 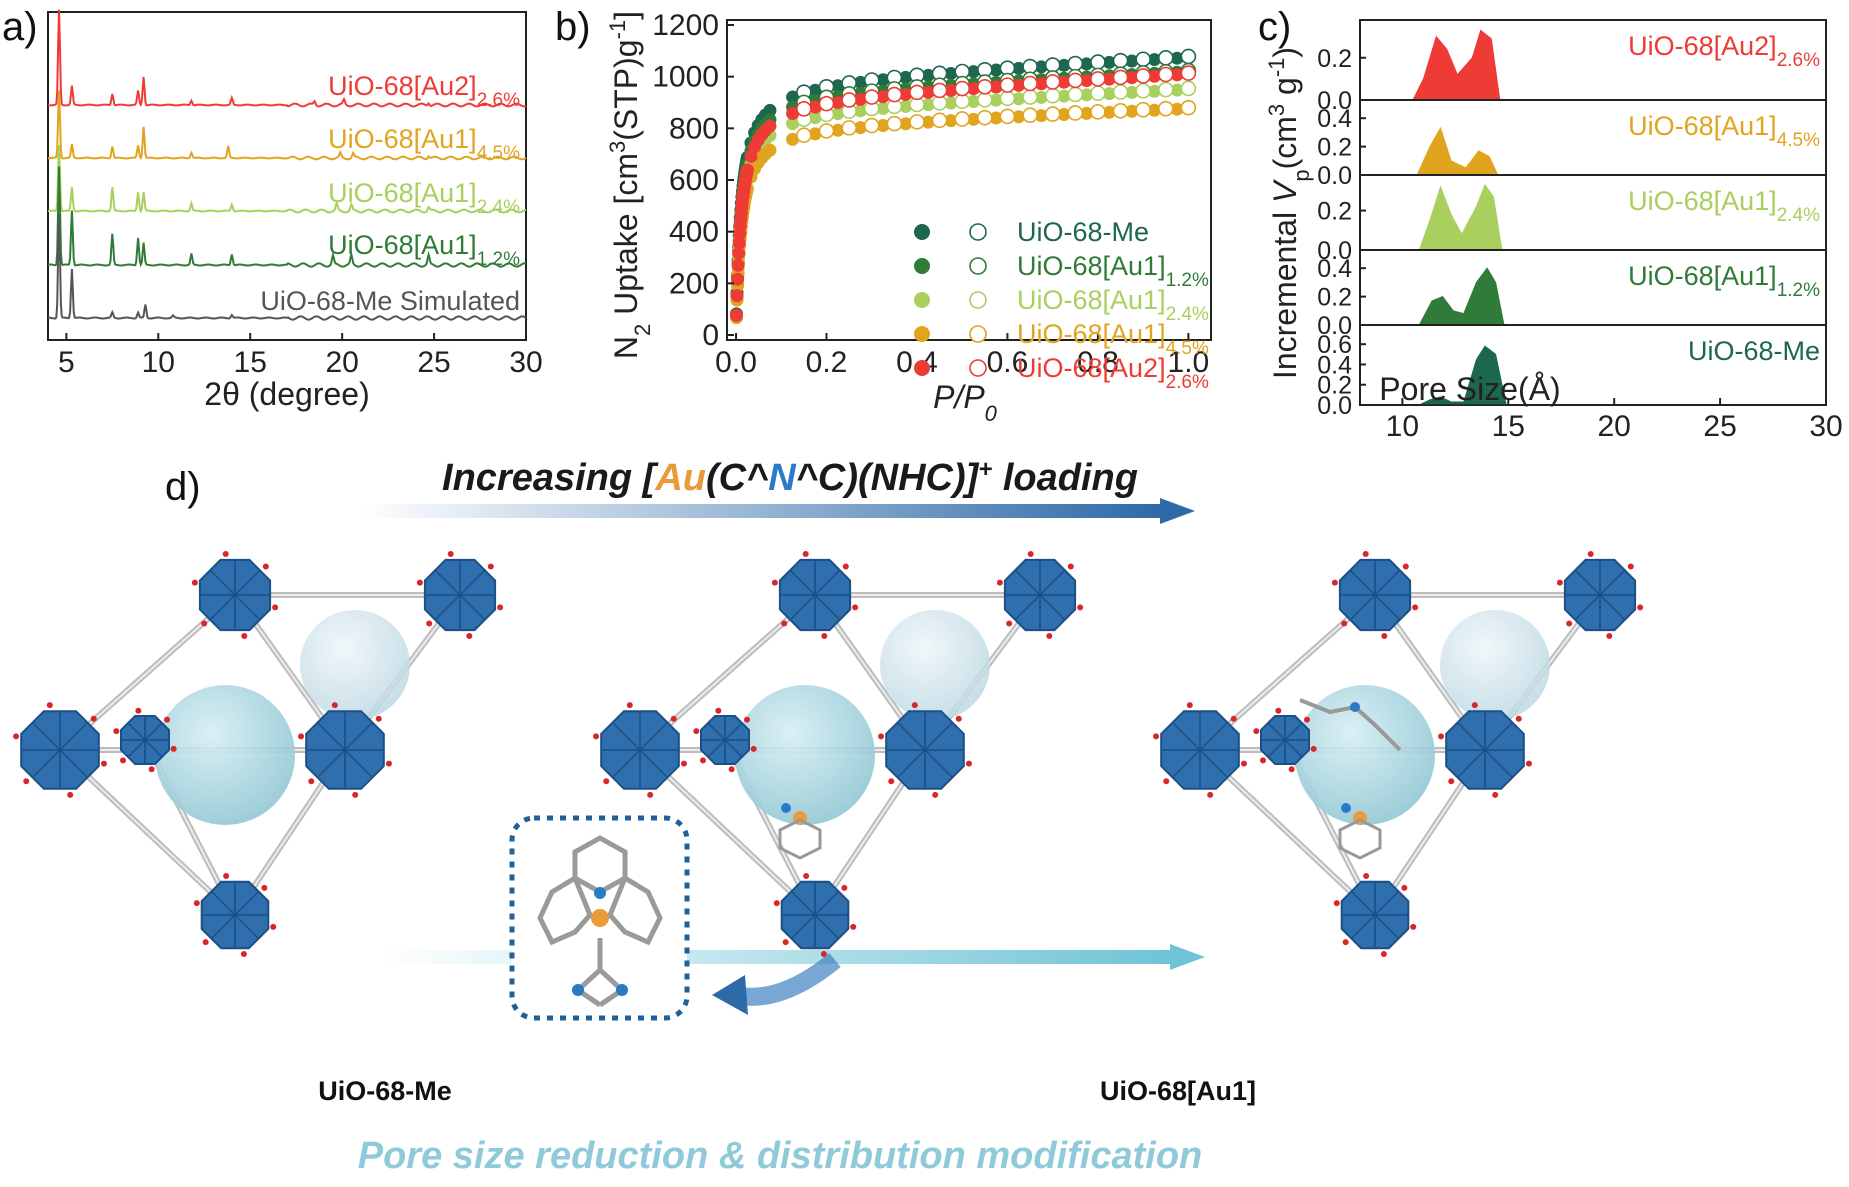 I want to click on x-tick-label: 30, so click(x=1825, y=426).